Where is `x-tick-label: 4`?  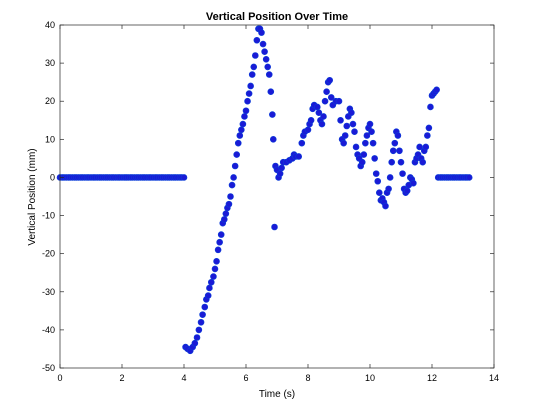
x-tick-label: 4 is located at coordinates (183, 378).